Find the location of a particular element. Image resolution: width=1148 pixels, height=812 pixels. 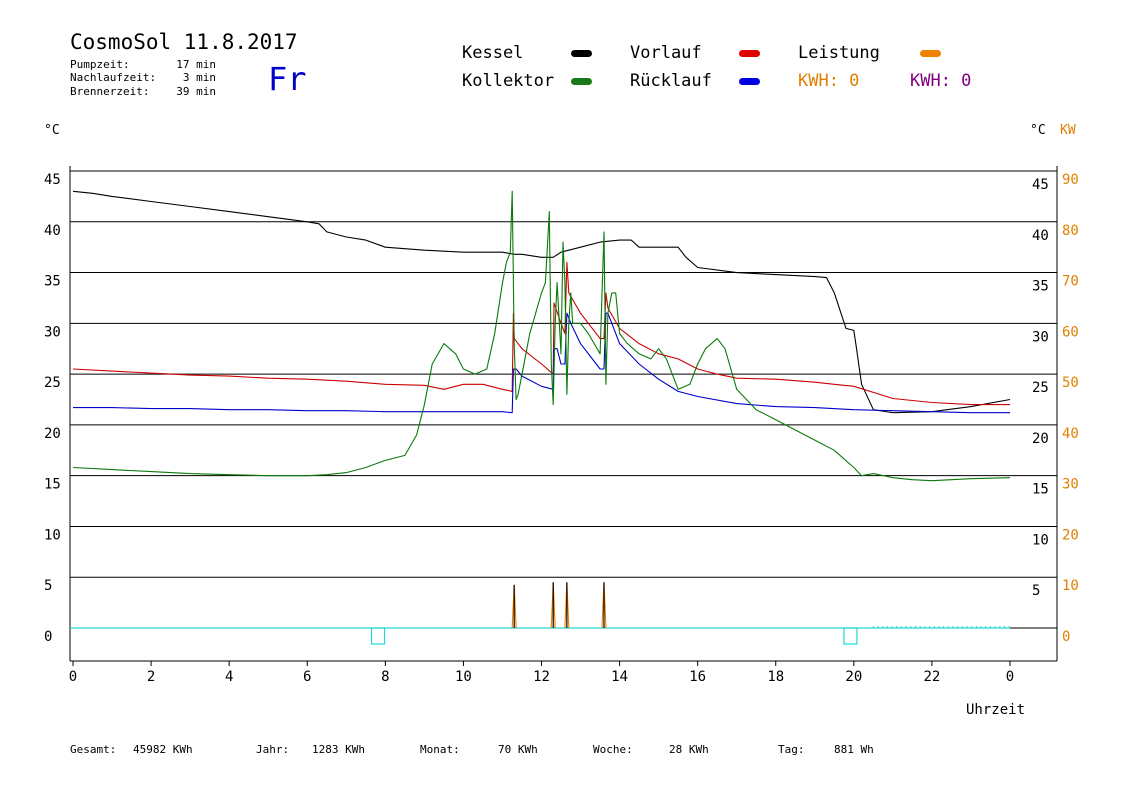

x-tick-8: 16 is located at coordinates (697, 677).